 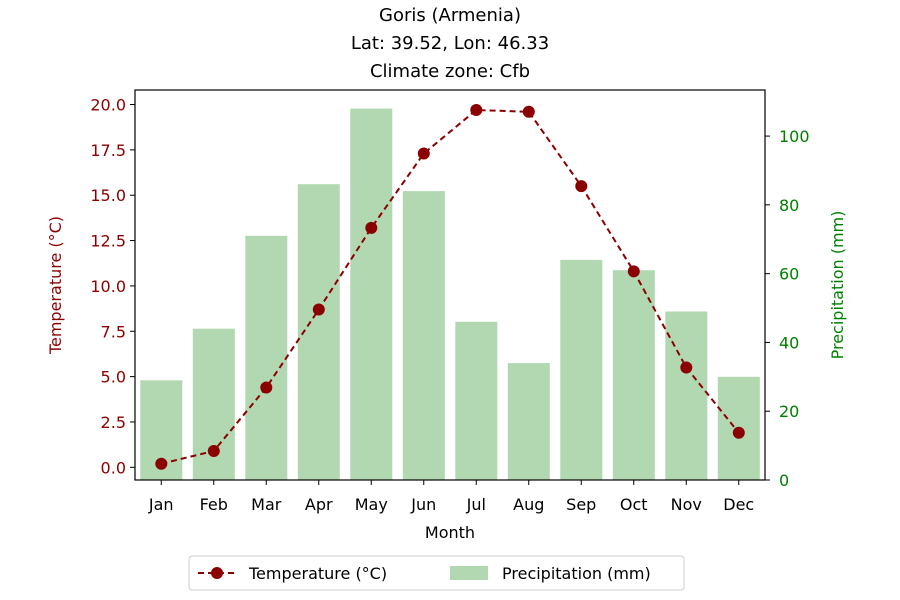 I want to click on temperature-point-apr, so click(x=318, y=309).